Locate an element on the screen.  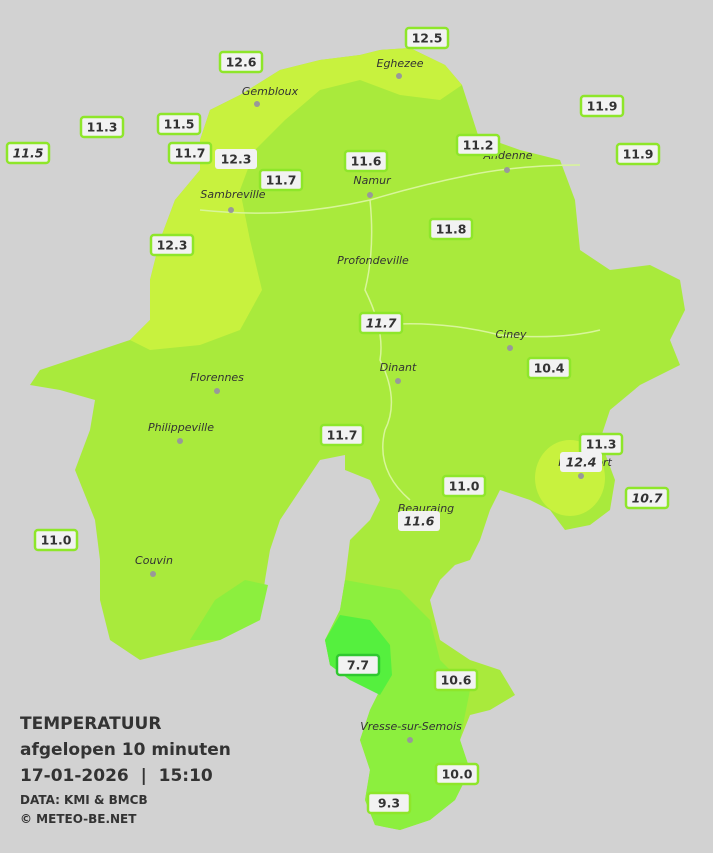
station-temp: 12.6 is located at coordinates (241, 62).